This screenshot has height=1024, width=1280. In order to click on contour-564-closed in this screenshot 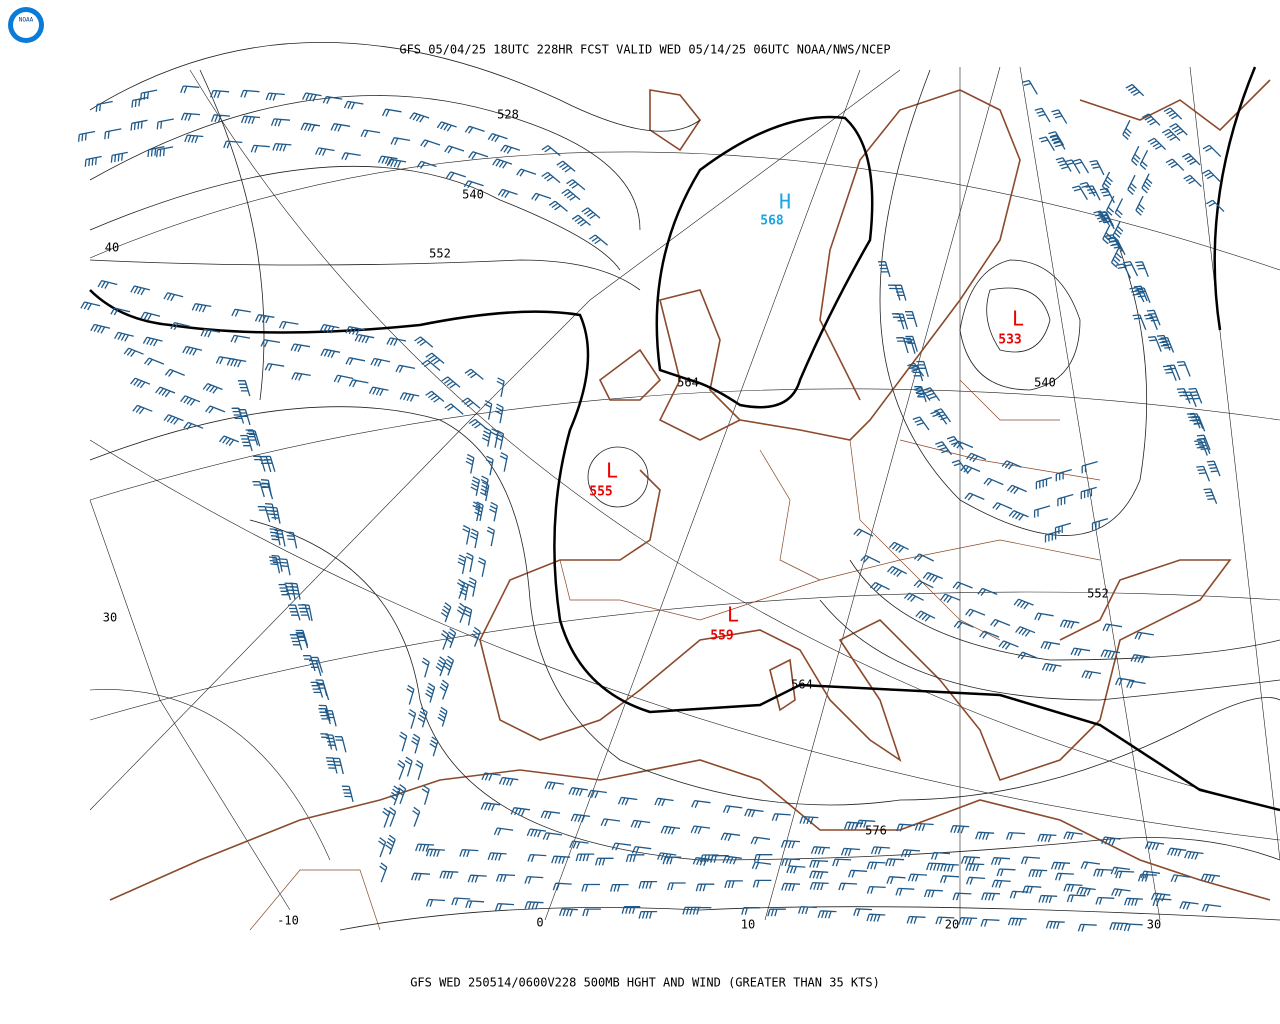, I will do `click(764, 262)`.